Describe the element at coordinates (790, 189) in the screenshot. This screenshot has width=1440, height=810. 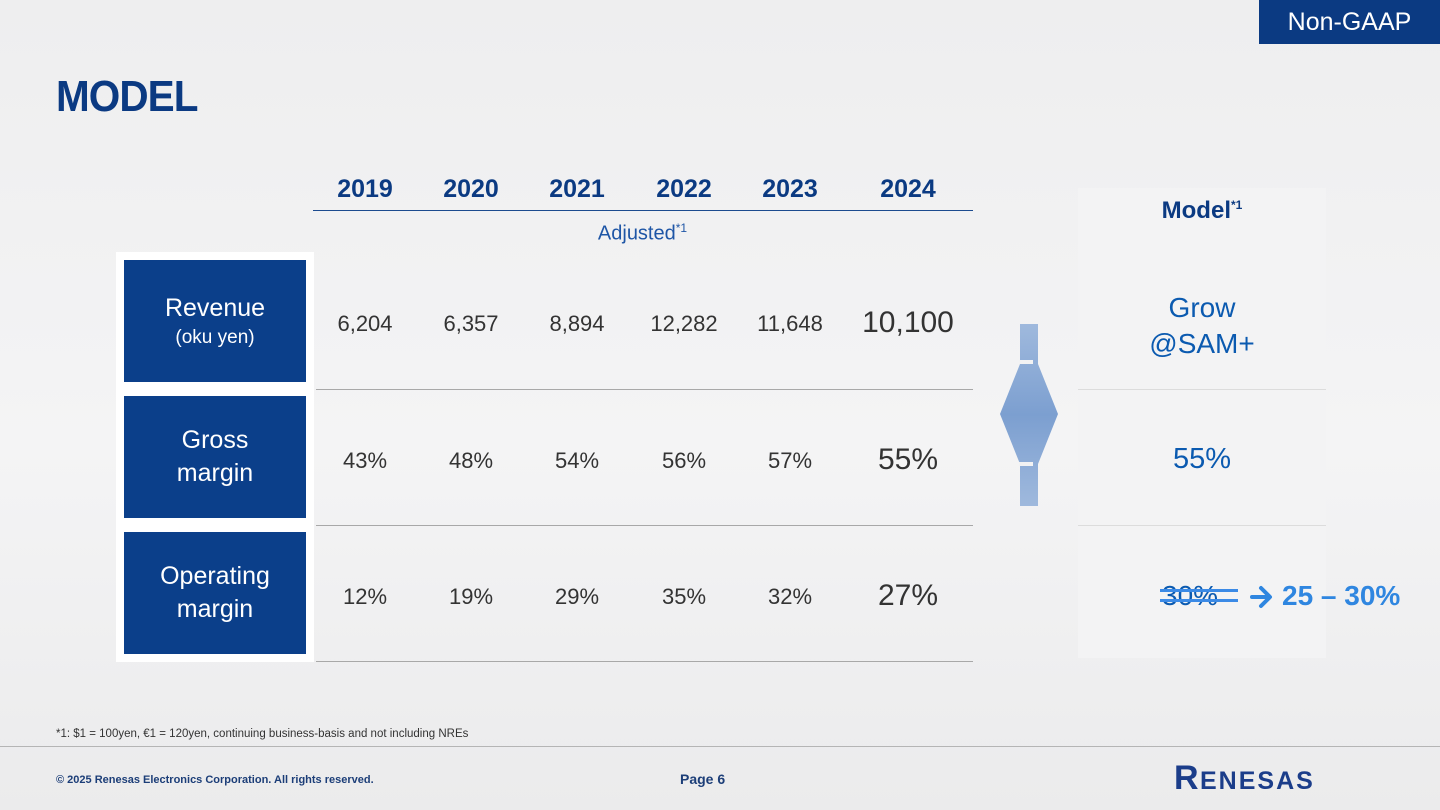
I see `year-2023: 2023` at that location.